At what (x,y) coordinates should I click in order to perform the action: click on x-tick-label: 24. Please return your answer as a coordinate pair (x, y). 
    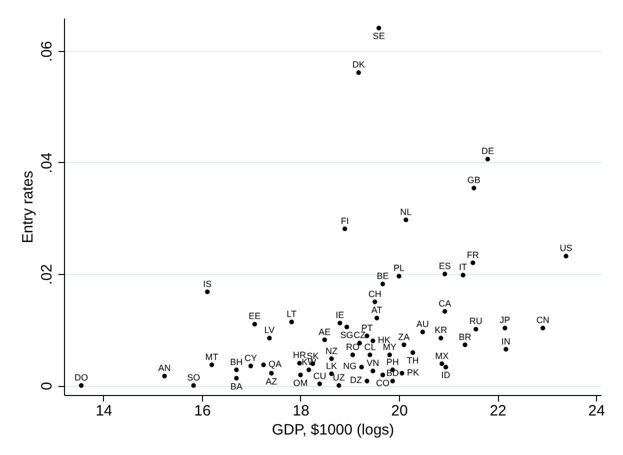
    Looking at the image, I should click on (596, 411).